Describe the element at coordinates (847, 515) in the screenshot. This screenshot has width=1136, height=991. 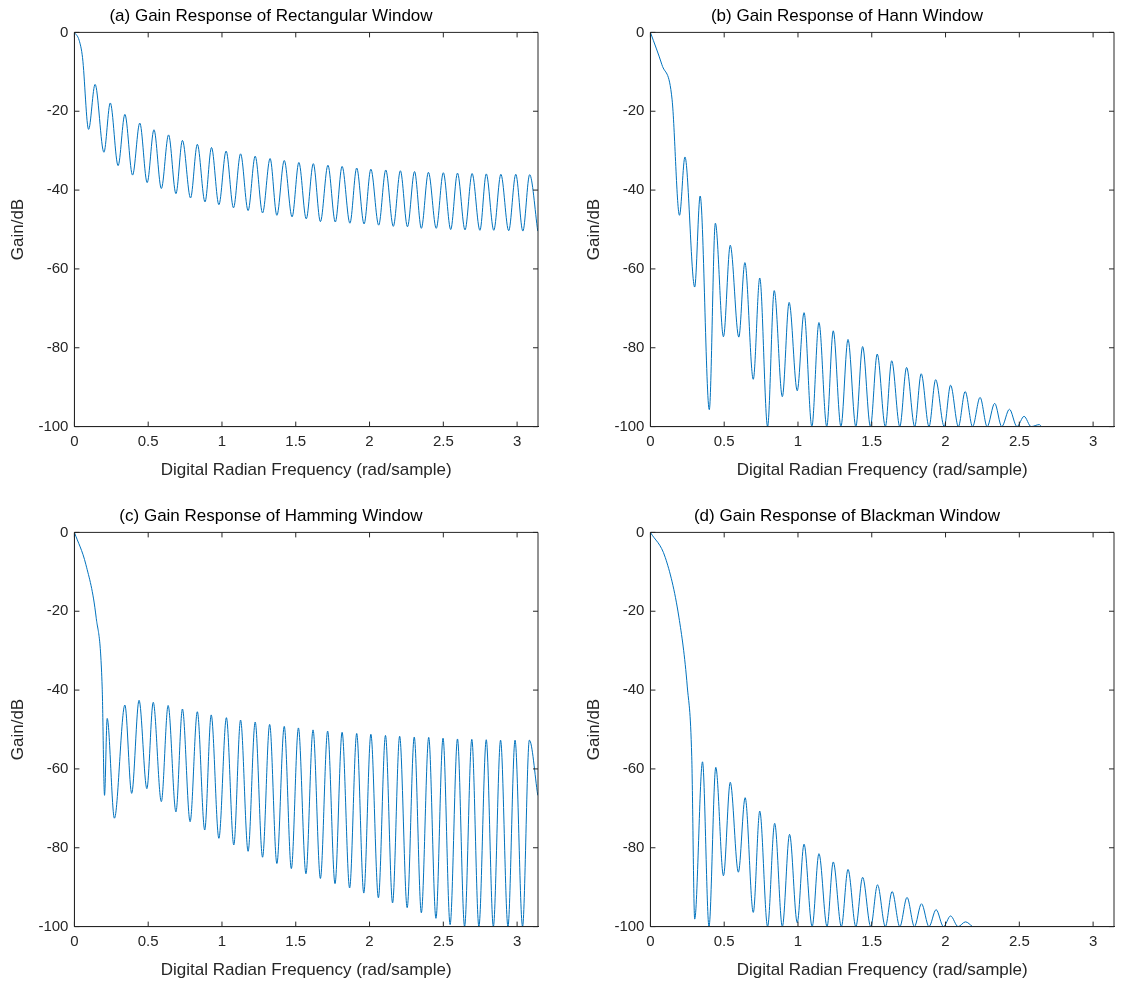
I see `chart-title: (d) Gain Response of Blackman Window` at that location.